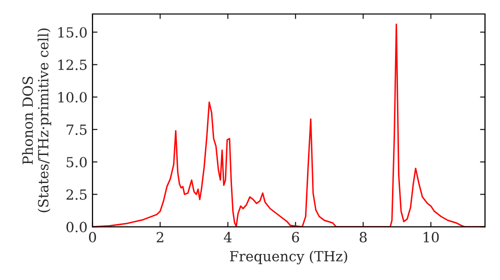 The height and width of the screenshot is (280, 500). I want to click on x-axis-title: Frequency (THz), so click(289, 257).